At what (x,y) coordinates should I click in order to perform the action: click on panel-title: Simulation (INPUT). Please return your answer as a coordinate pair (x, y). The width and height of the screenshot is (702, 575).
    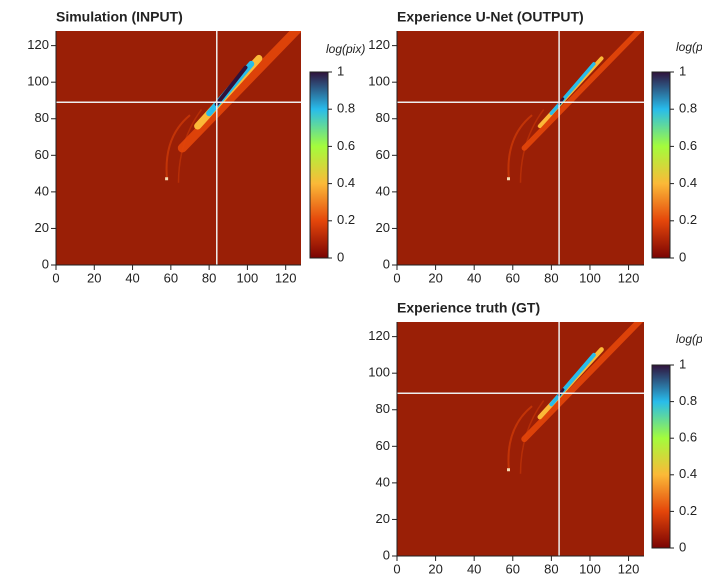
    Looking at the image, I should click on (119, 17).